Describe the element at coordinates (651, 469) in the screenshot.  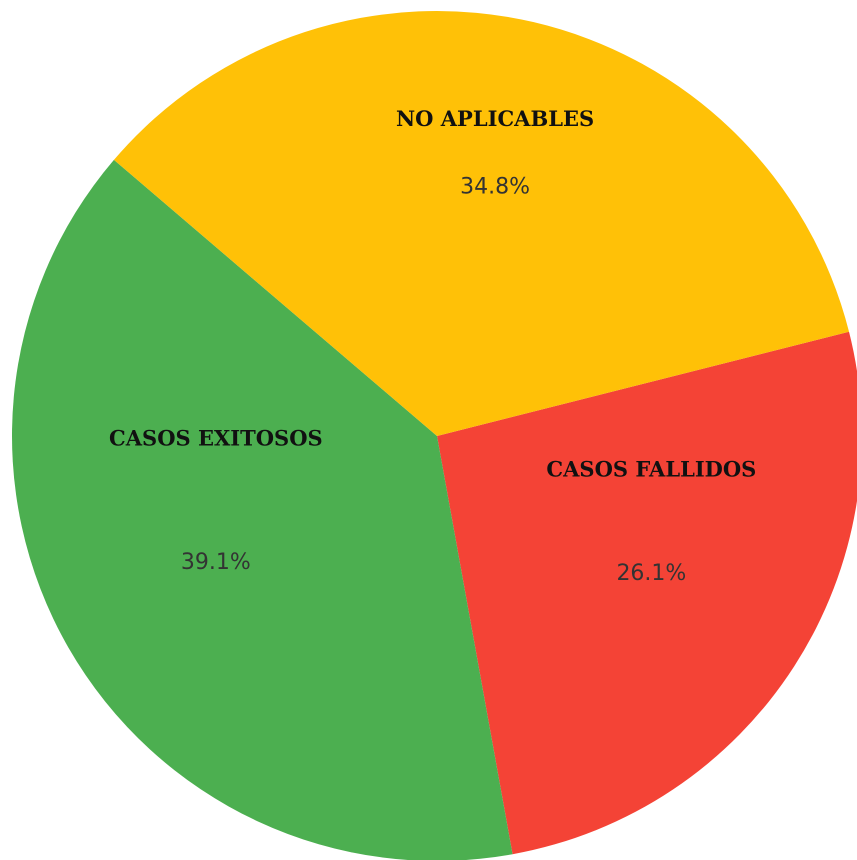
I see `slice-label: CASOS FALLIDOS` at that location.